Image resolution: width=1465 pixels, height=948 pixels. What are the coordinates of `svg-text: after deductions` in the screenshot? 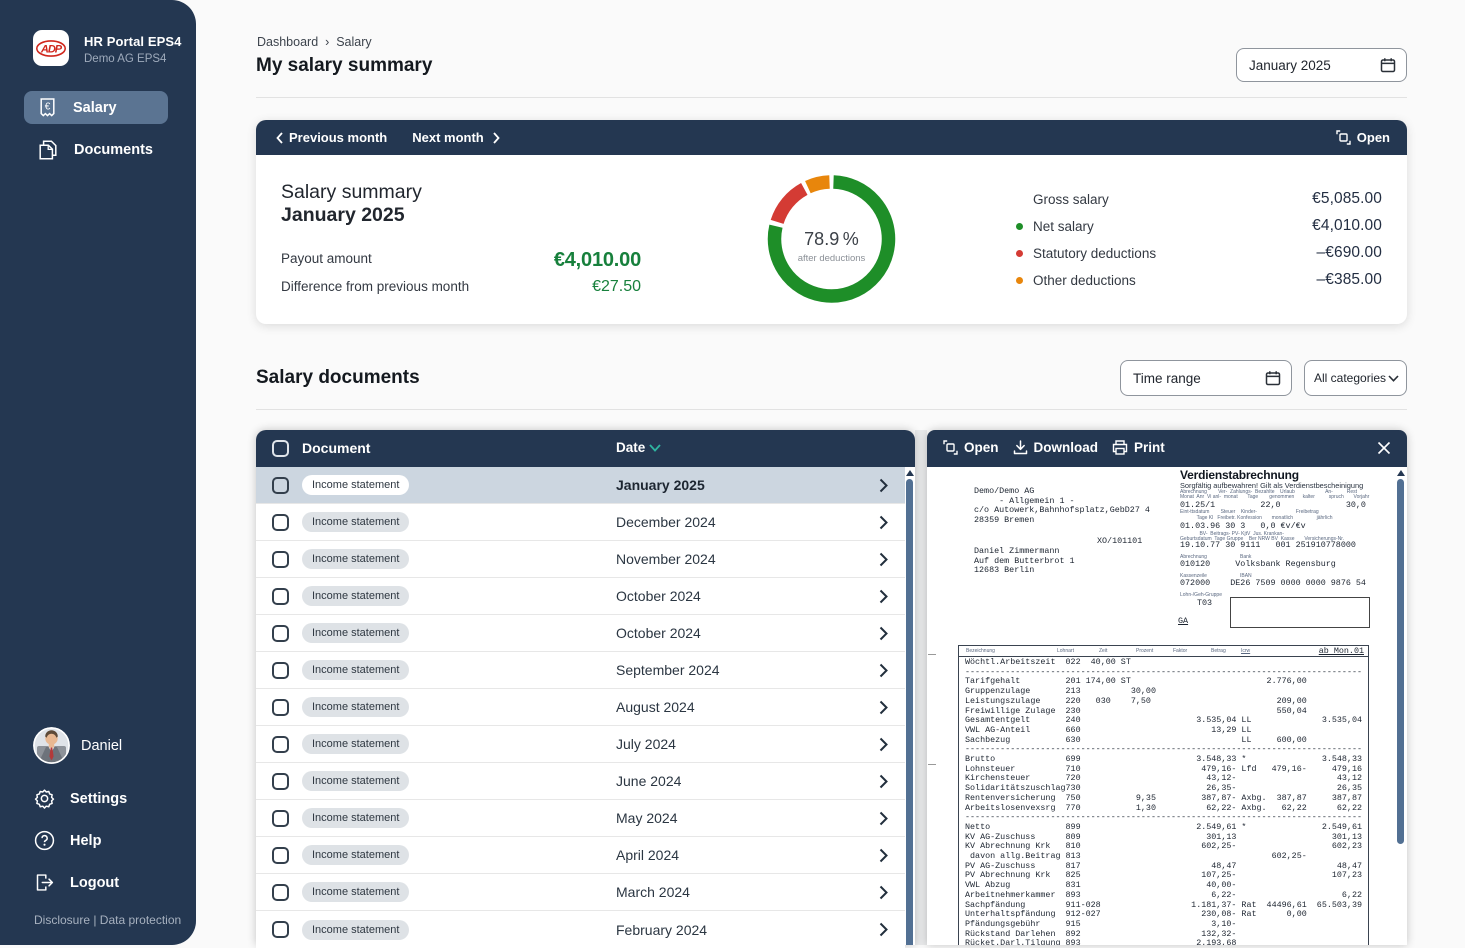 It's located at (832, 258).